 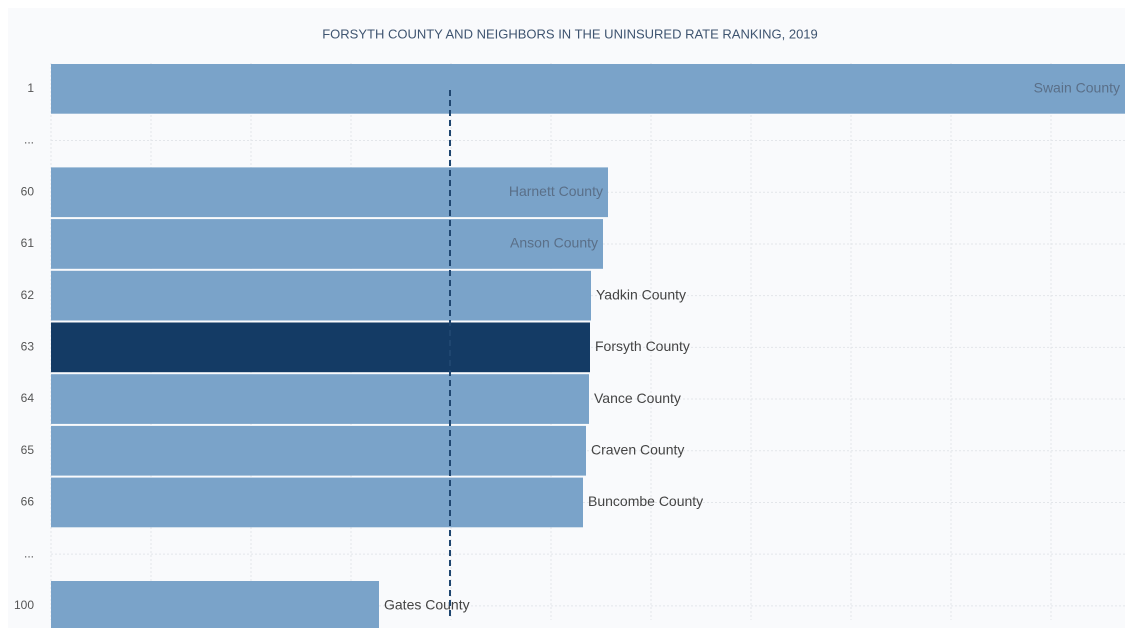 What do you see at coordinates (427, 605) in the screenshot?
I see `bar-label: Gates County` at bounding box center [427, 605].